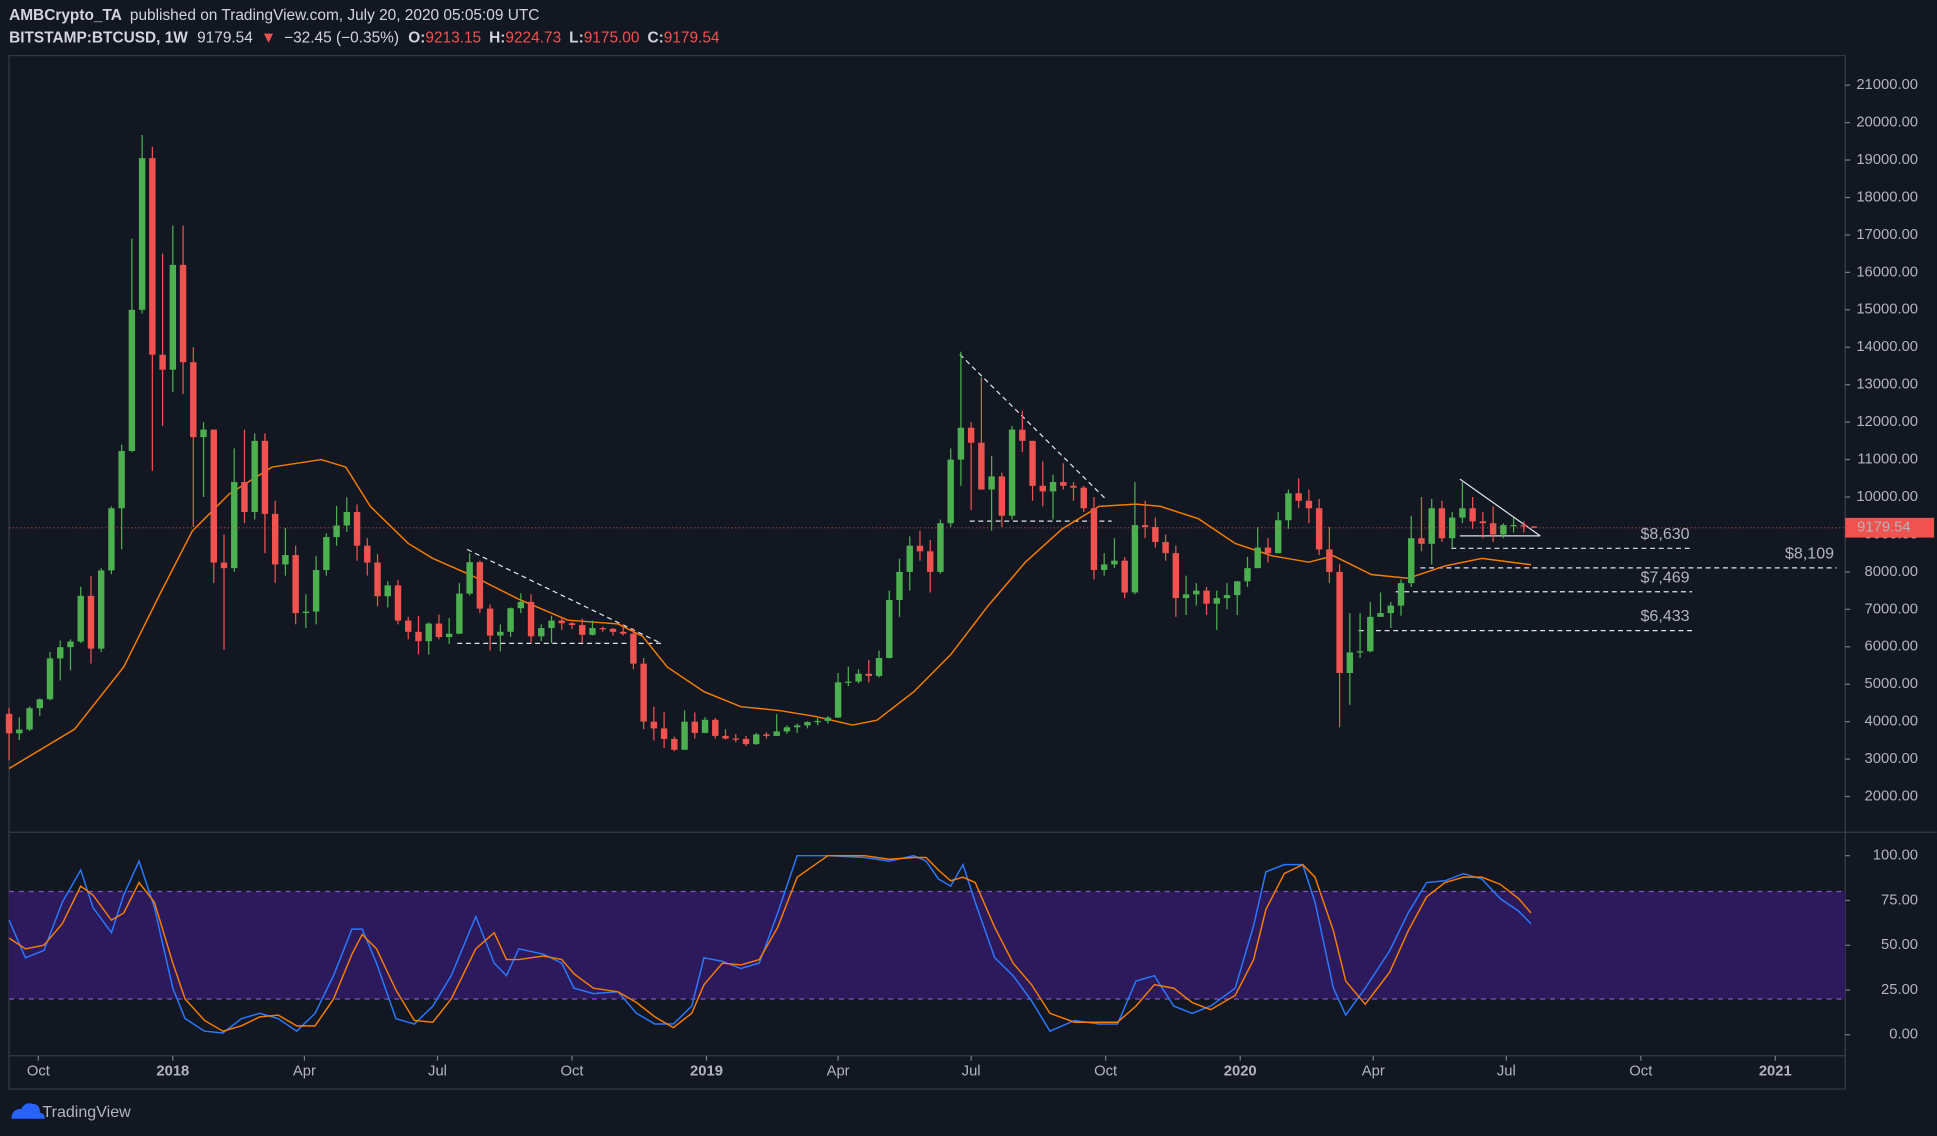  Describe the element at coordinates (1903, 1035) in the screenshot. I see `y-tick-label: 0.00` at that location.